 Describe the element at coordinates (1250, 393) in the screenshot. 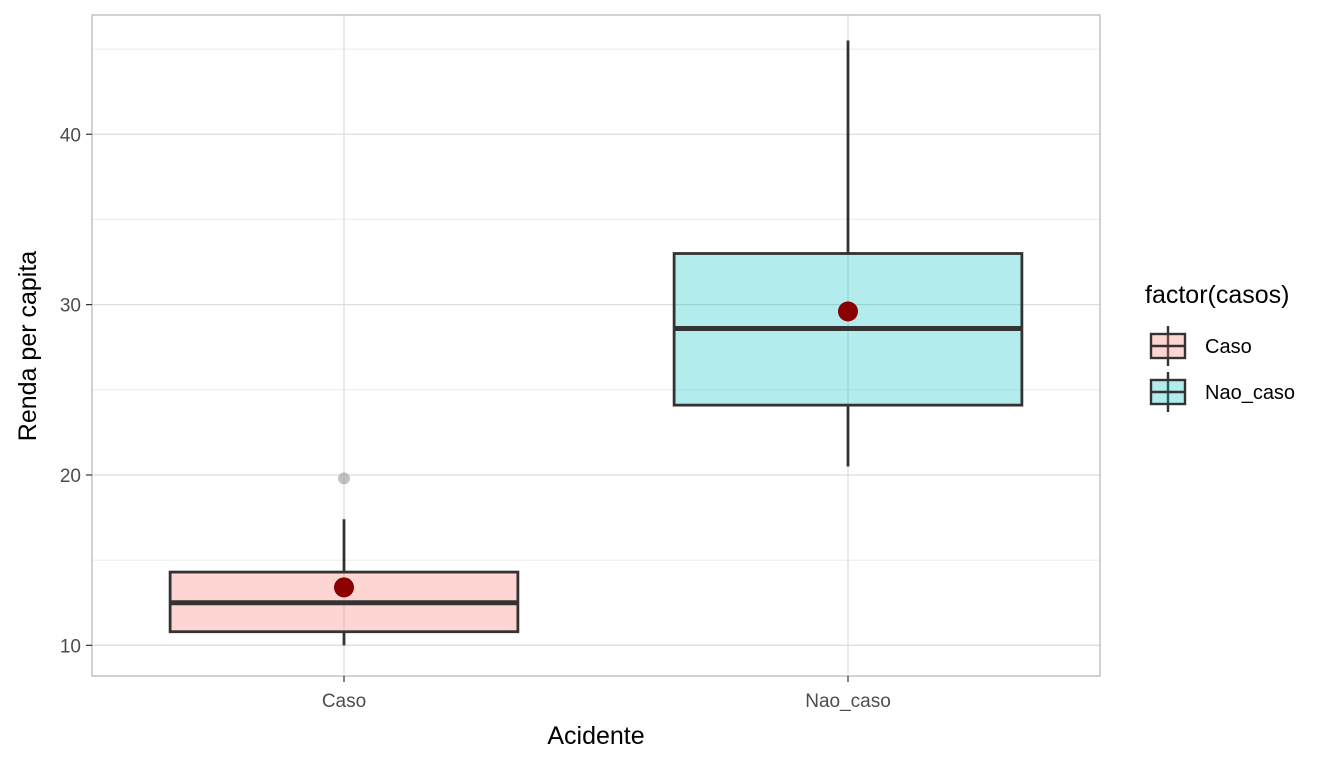

I see `legend-label: Nao_caso` at that location.